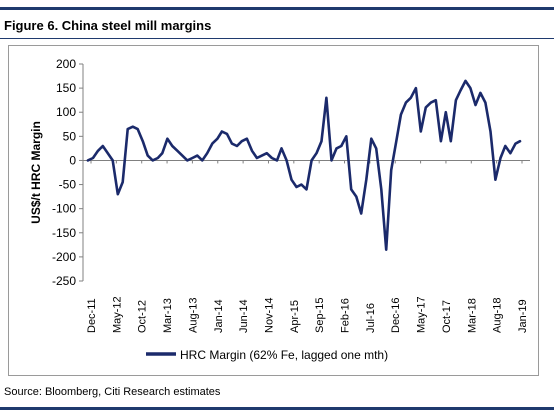  What do you see at coordinates (143, 316) in the screenshot?
I see `x-tick-label: Oct-12` at bounding box center [143, 316].